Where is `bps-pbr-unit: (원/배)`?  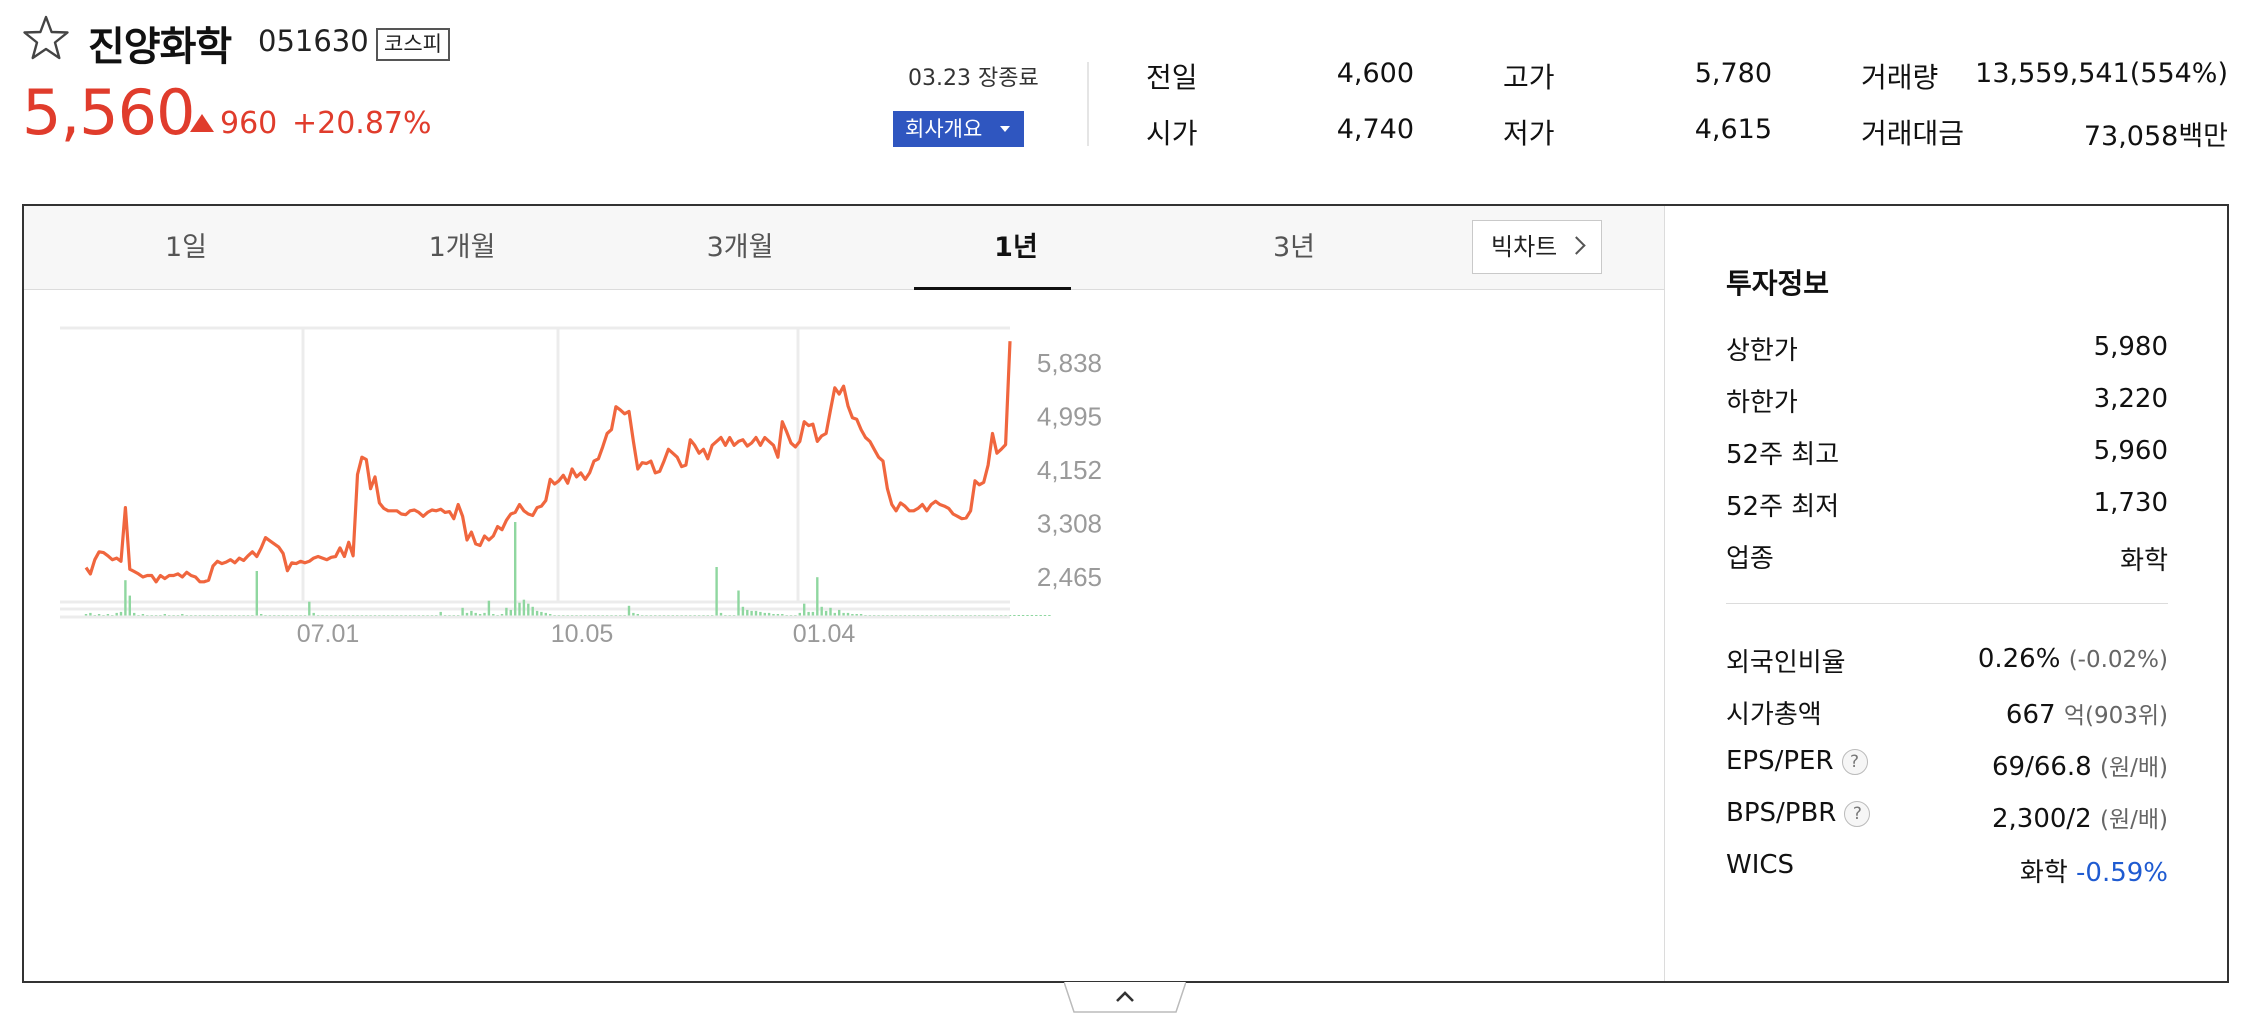 bps-pbr-unit: (원/배) is located at coordinates (2133, 820).